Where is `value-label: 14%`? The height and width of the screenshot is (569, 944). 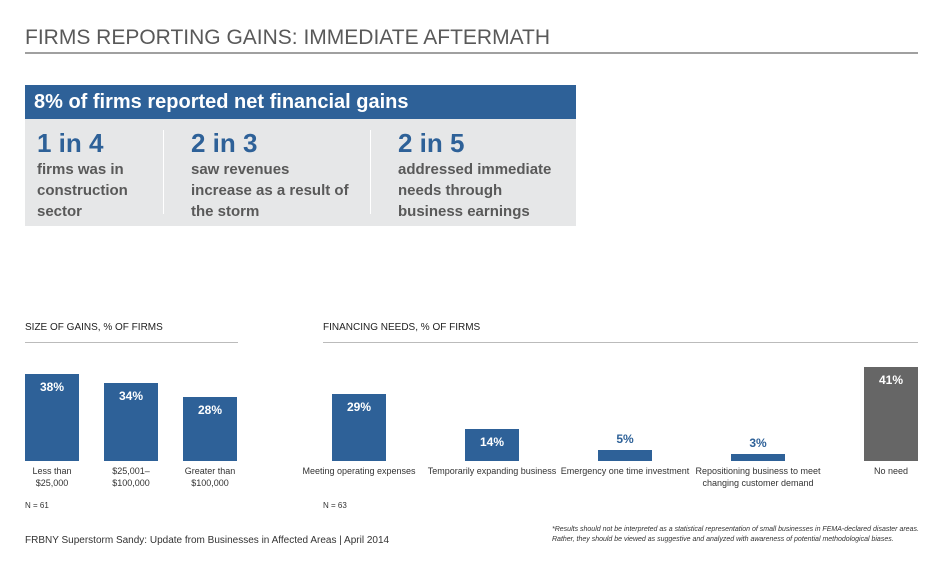
value-label: 14% is located at coordinates (492, 441).